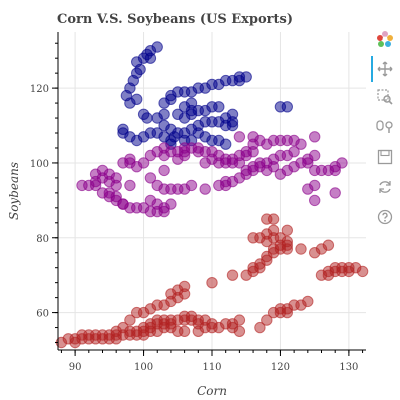  Describe the element at coordinates (42, 239) in the screenshot. I see `y-tick-label: 80` at that location.